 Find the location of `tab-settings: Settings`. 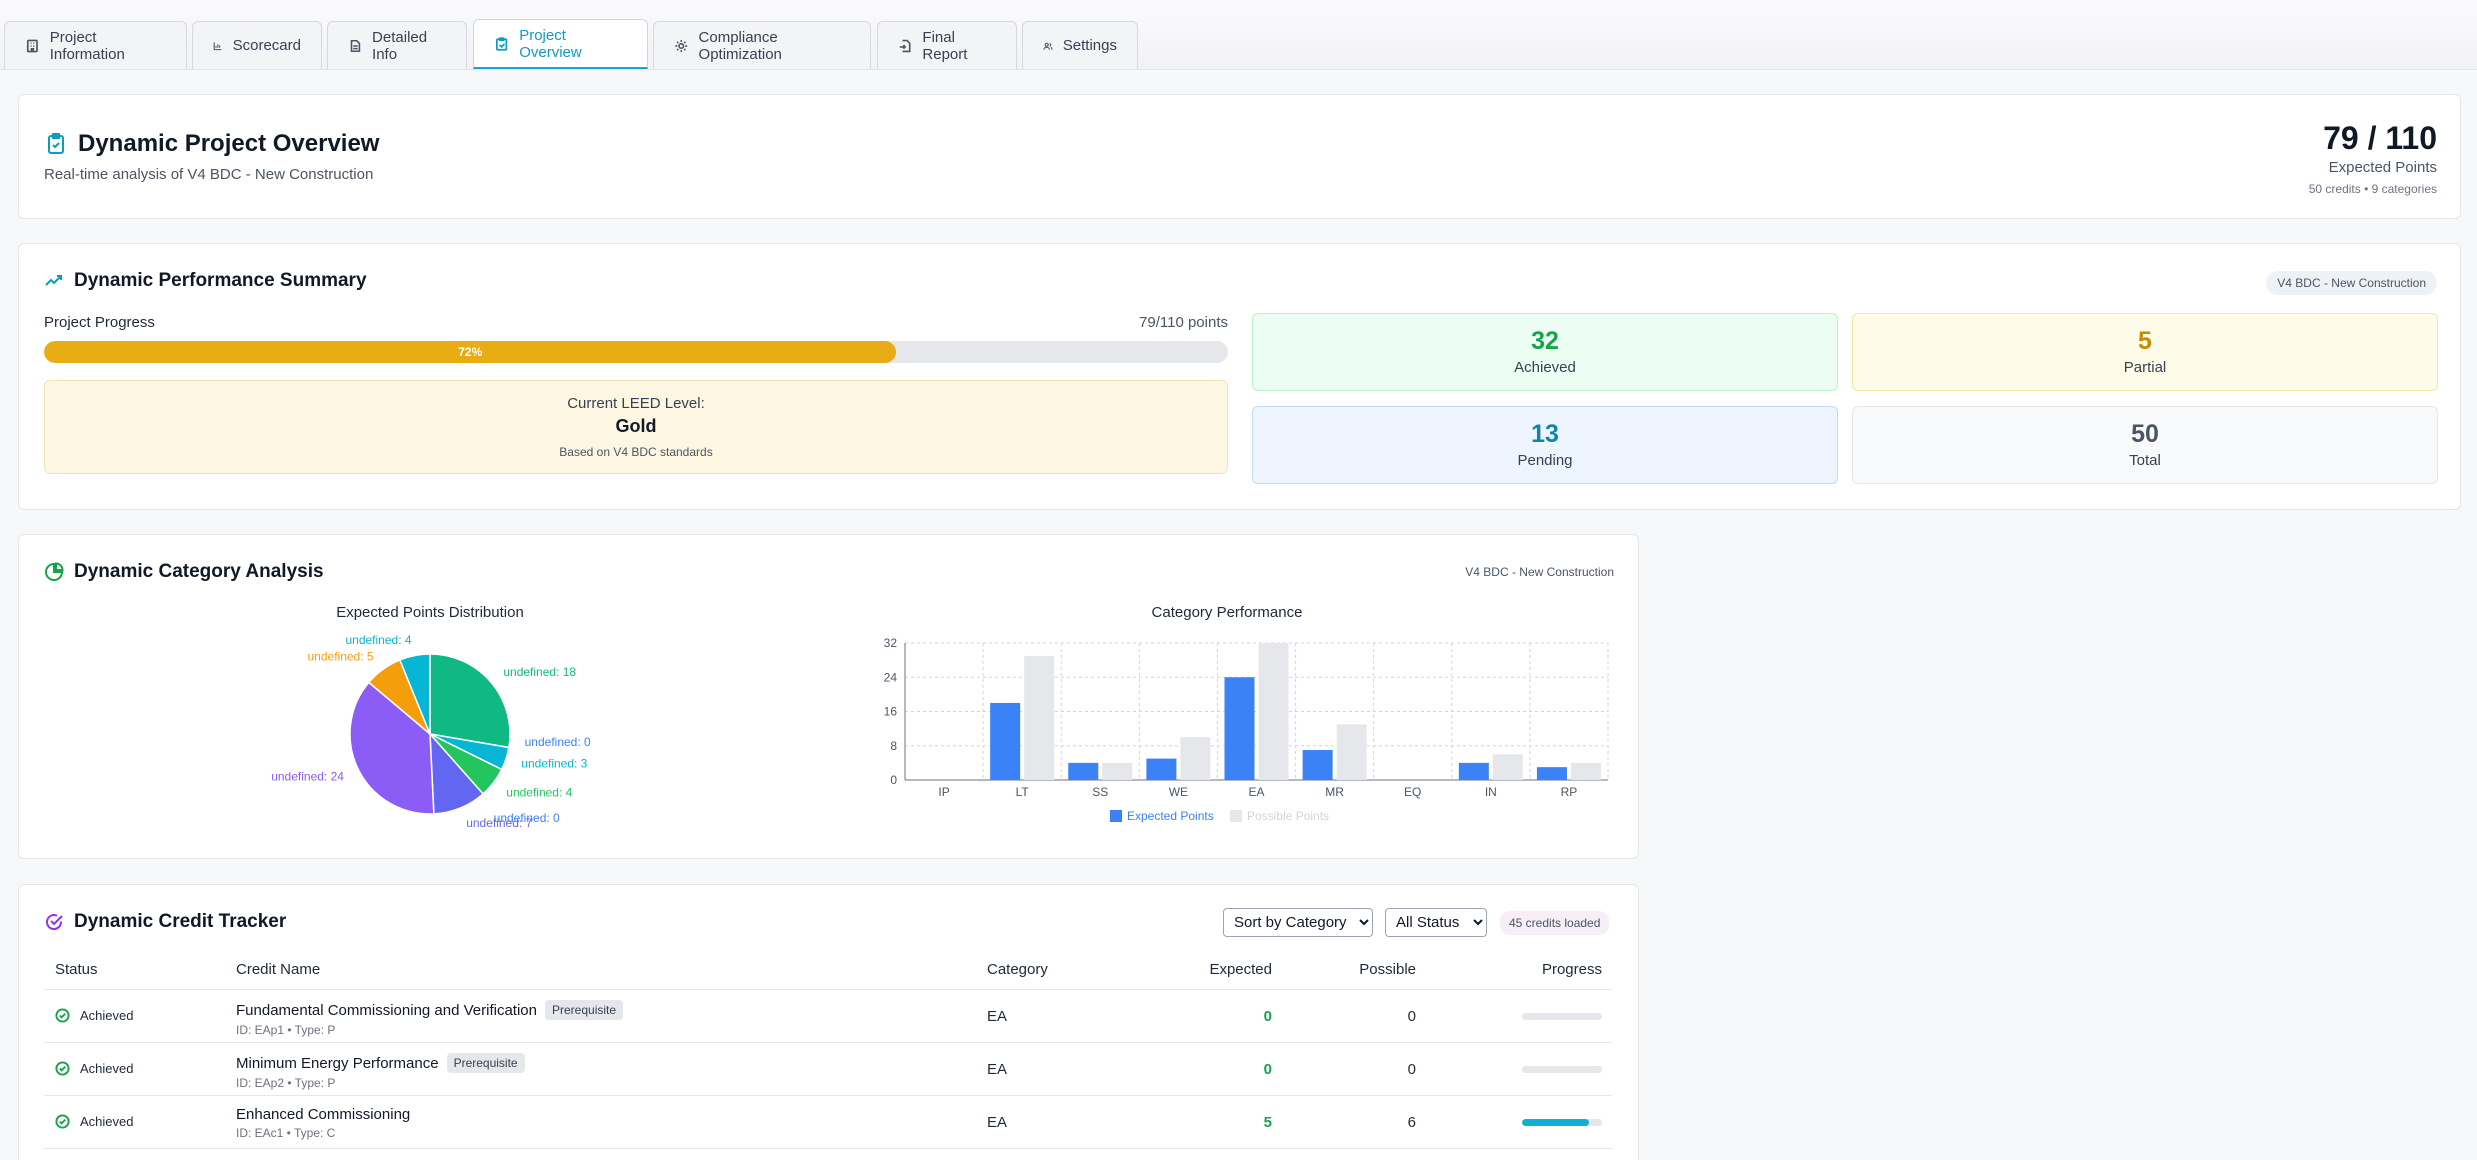

tab-settings: Settings is located at coordinates (1080, 45).